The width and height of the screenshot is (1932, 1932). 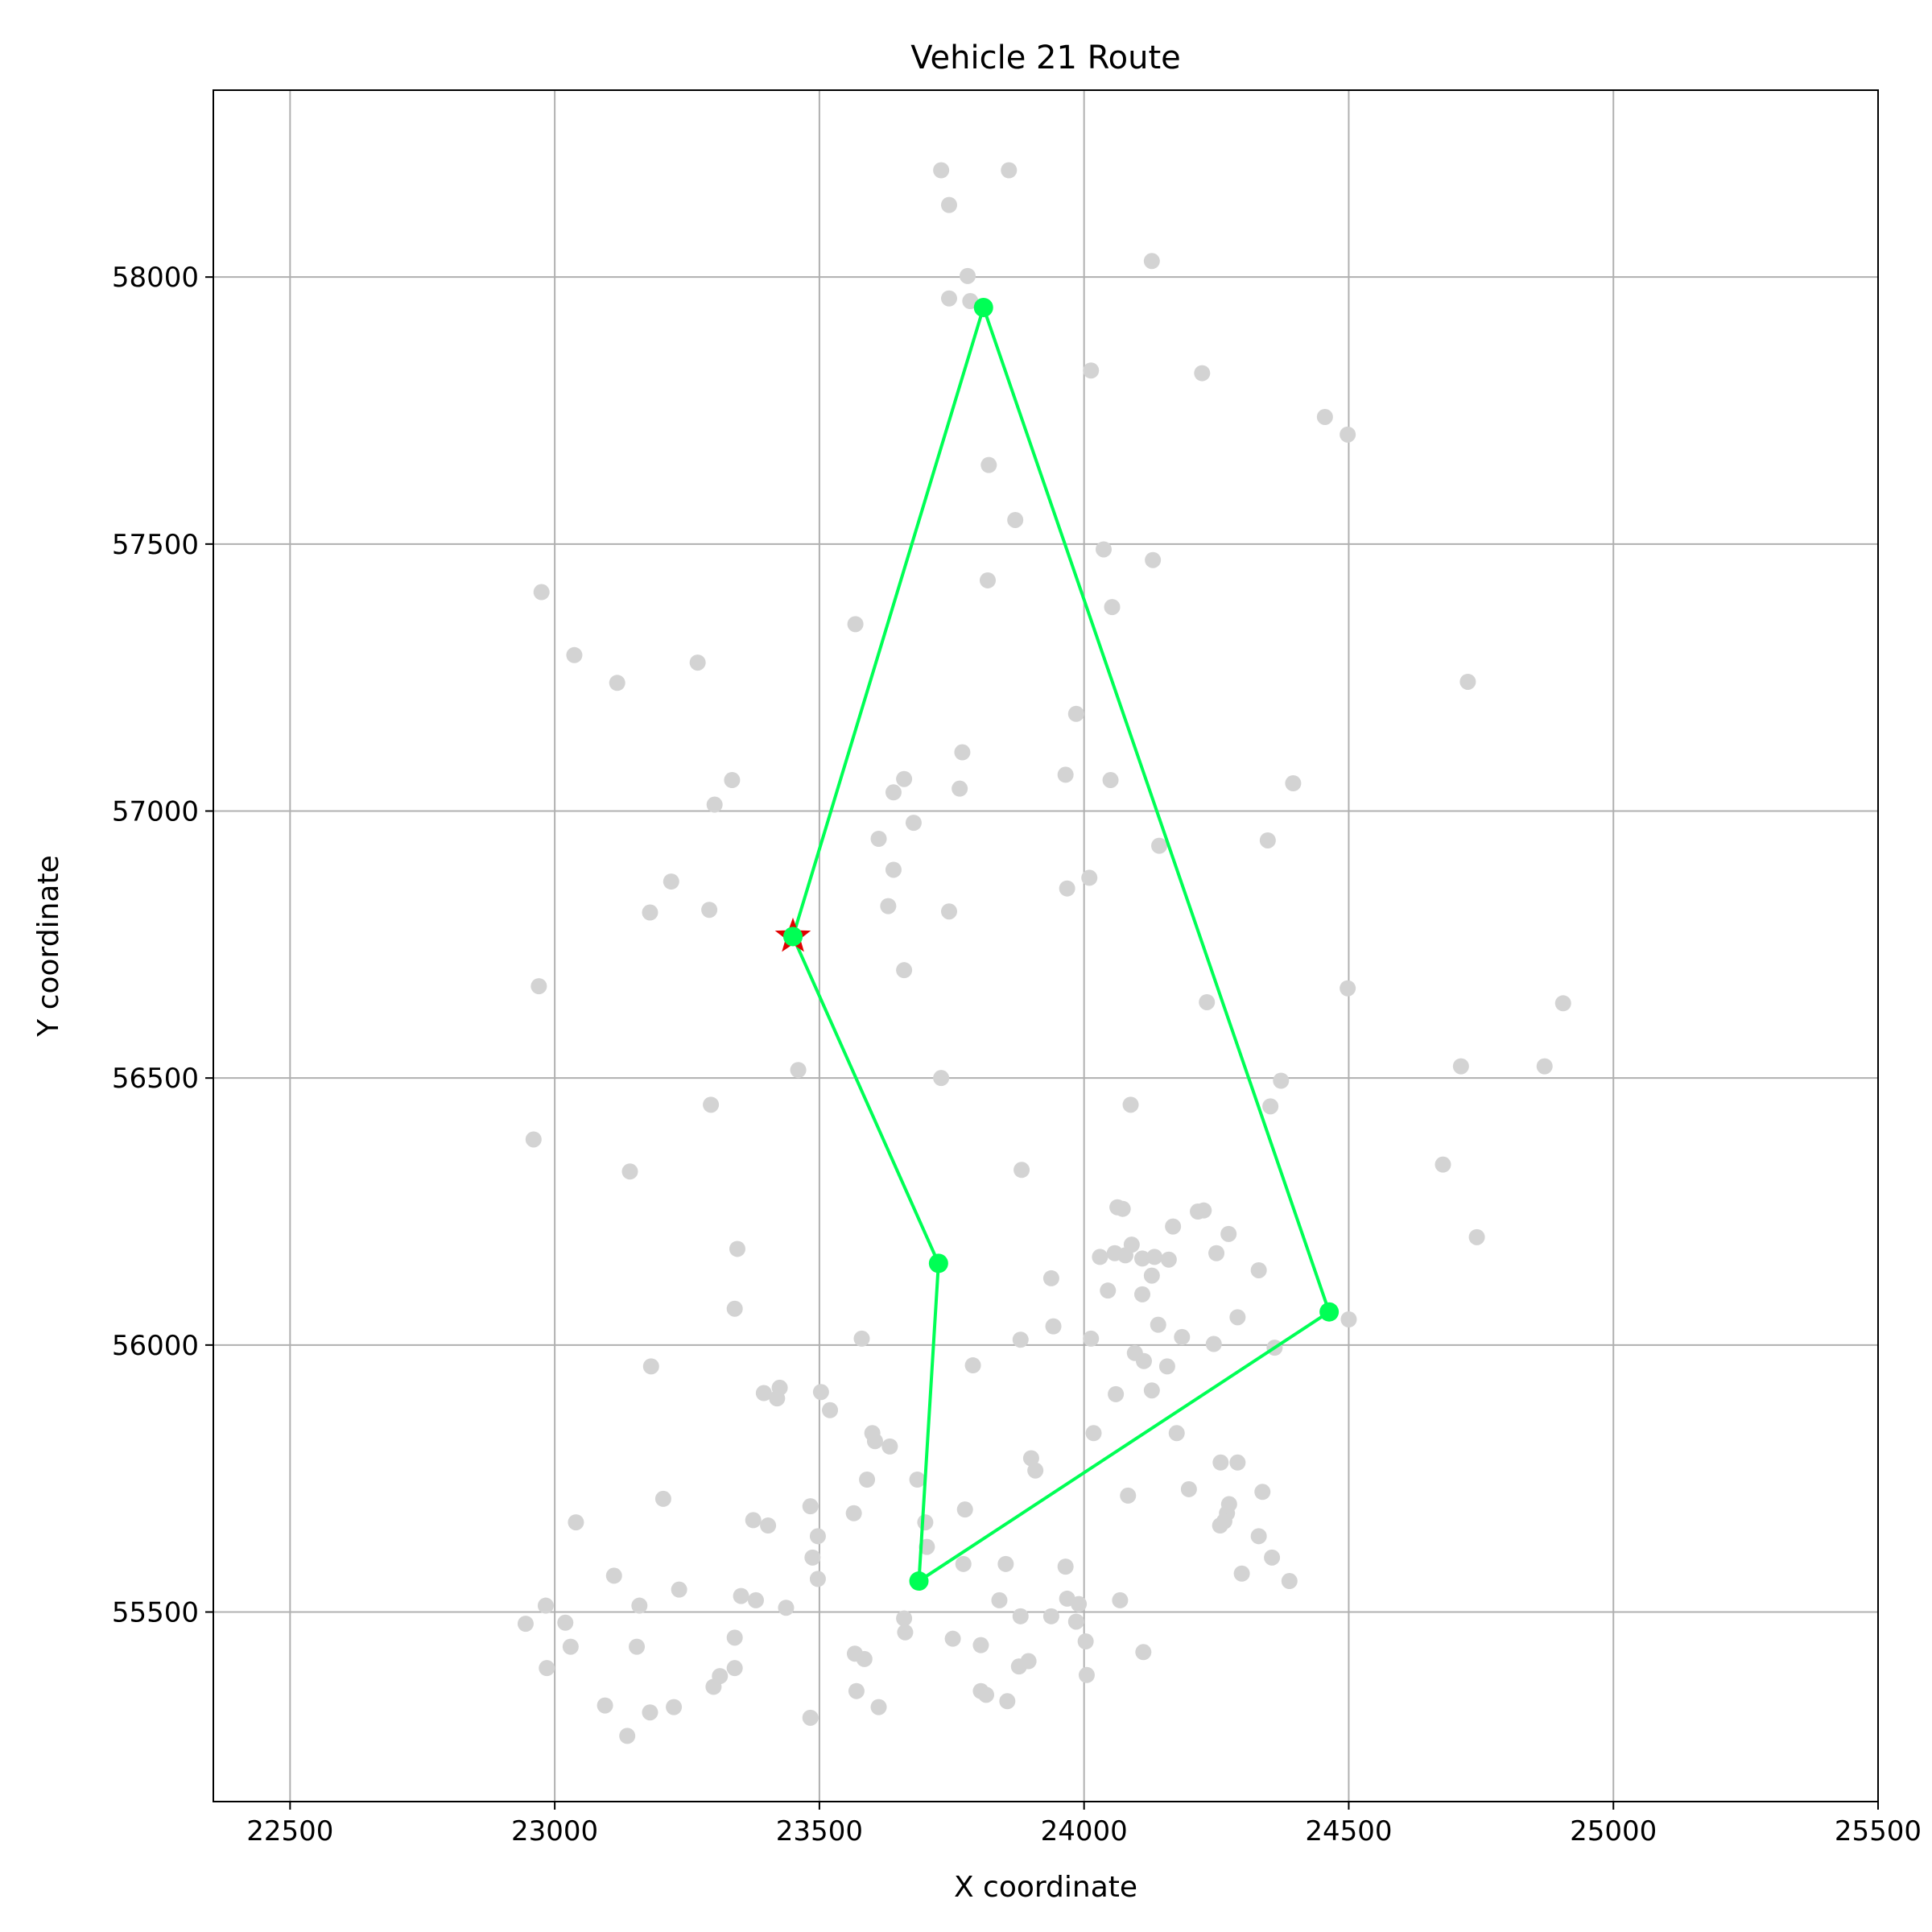 I want to click on y-tick-label: 56500, so click(x=155, y=1079).